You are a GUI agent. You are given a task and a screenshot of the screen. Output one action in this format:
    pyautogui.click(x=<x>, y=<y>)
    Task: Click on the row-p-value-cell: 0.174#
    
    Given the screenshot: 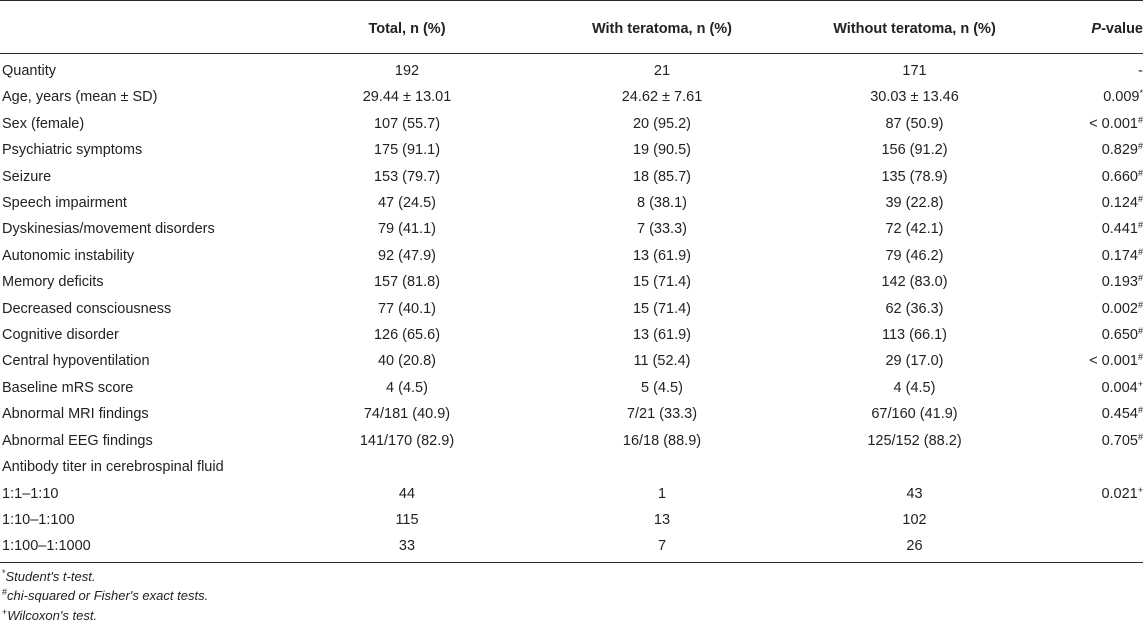 What is the action you would take?
    pyautogui.click(x=1080, y=256)
    